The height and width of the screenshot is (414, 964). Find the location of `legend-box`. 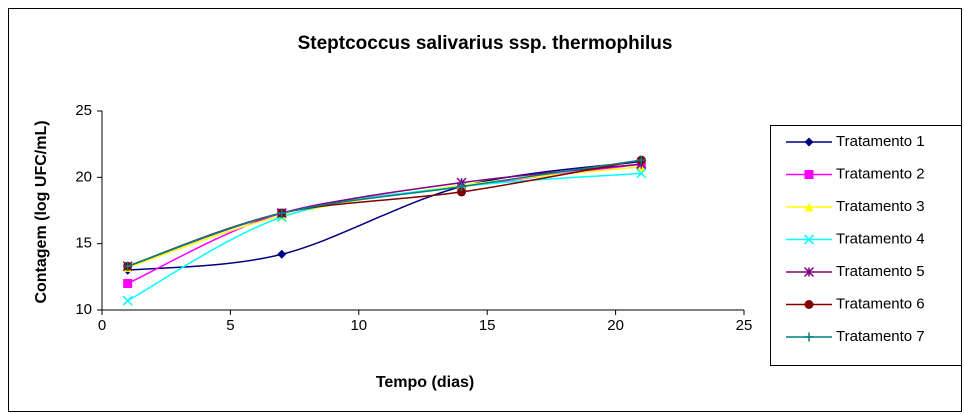

legend-box is located at coordinates (866, 245).